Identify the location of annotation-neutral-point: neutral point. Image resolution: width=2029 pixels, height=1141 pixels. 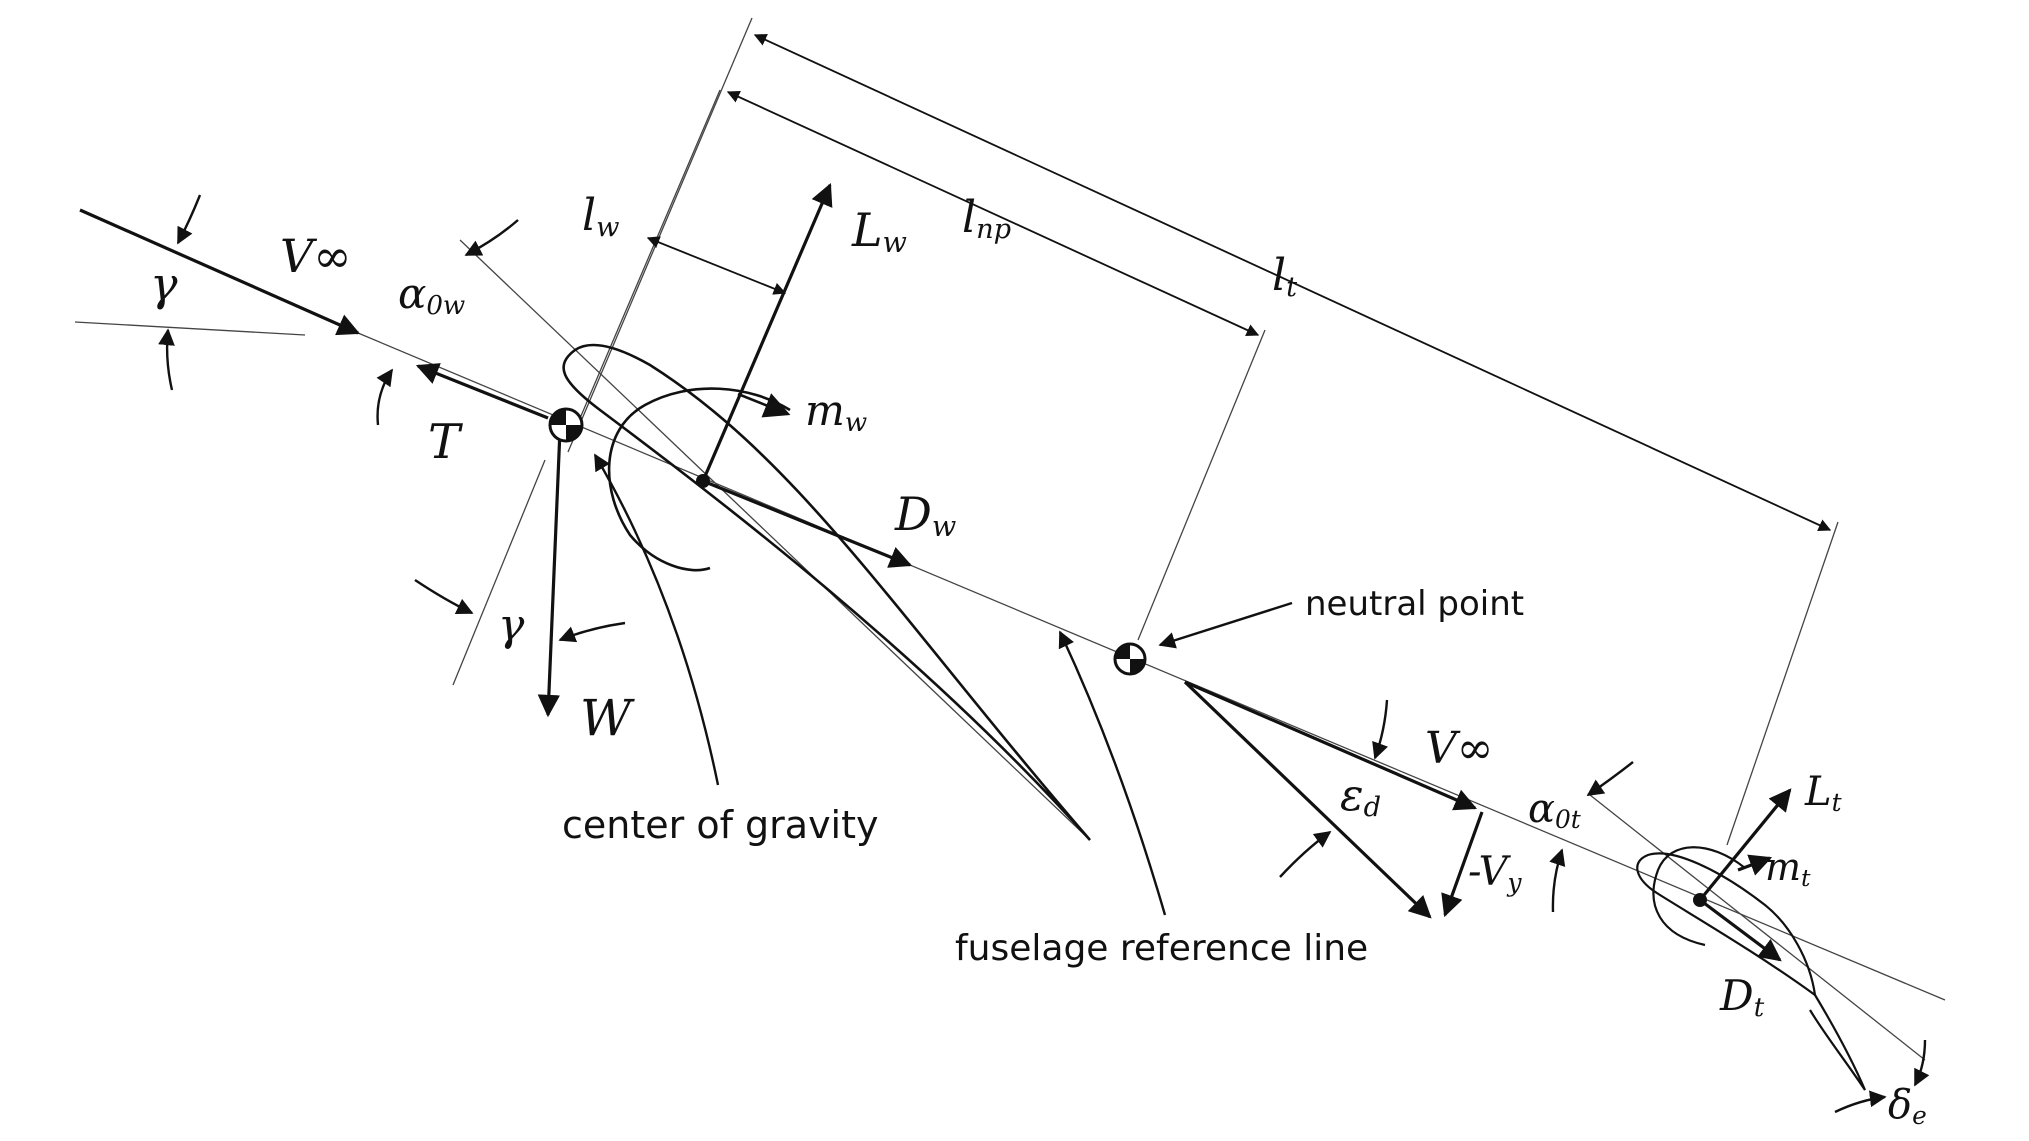
(1414, 604).